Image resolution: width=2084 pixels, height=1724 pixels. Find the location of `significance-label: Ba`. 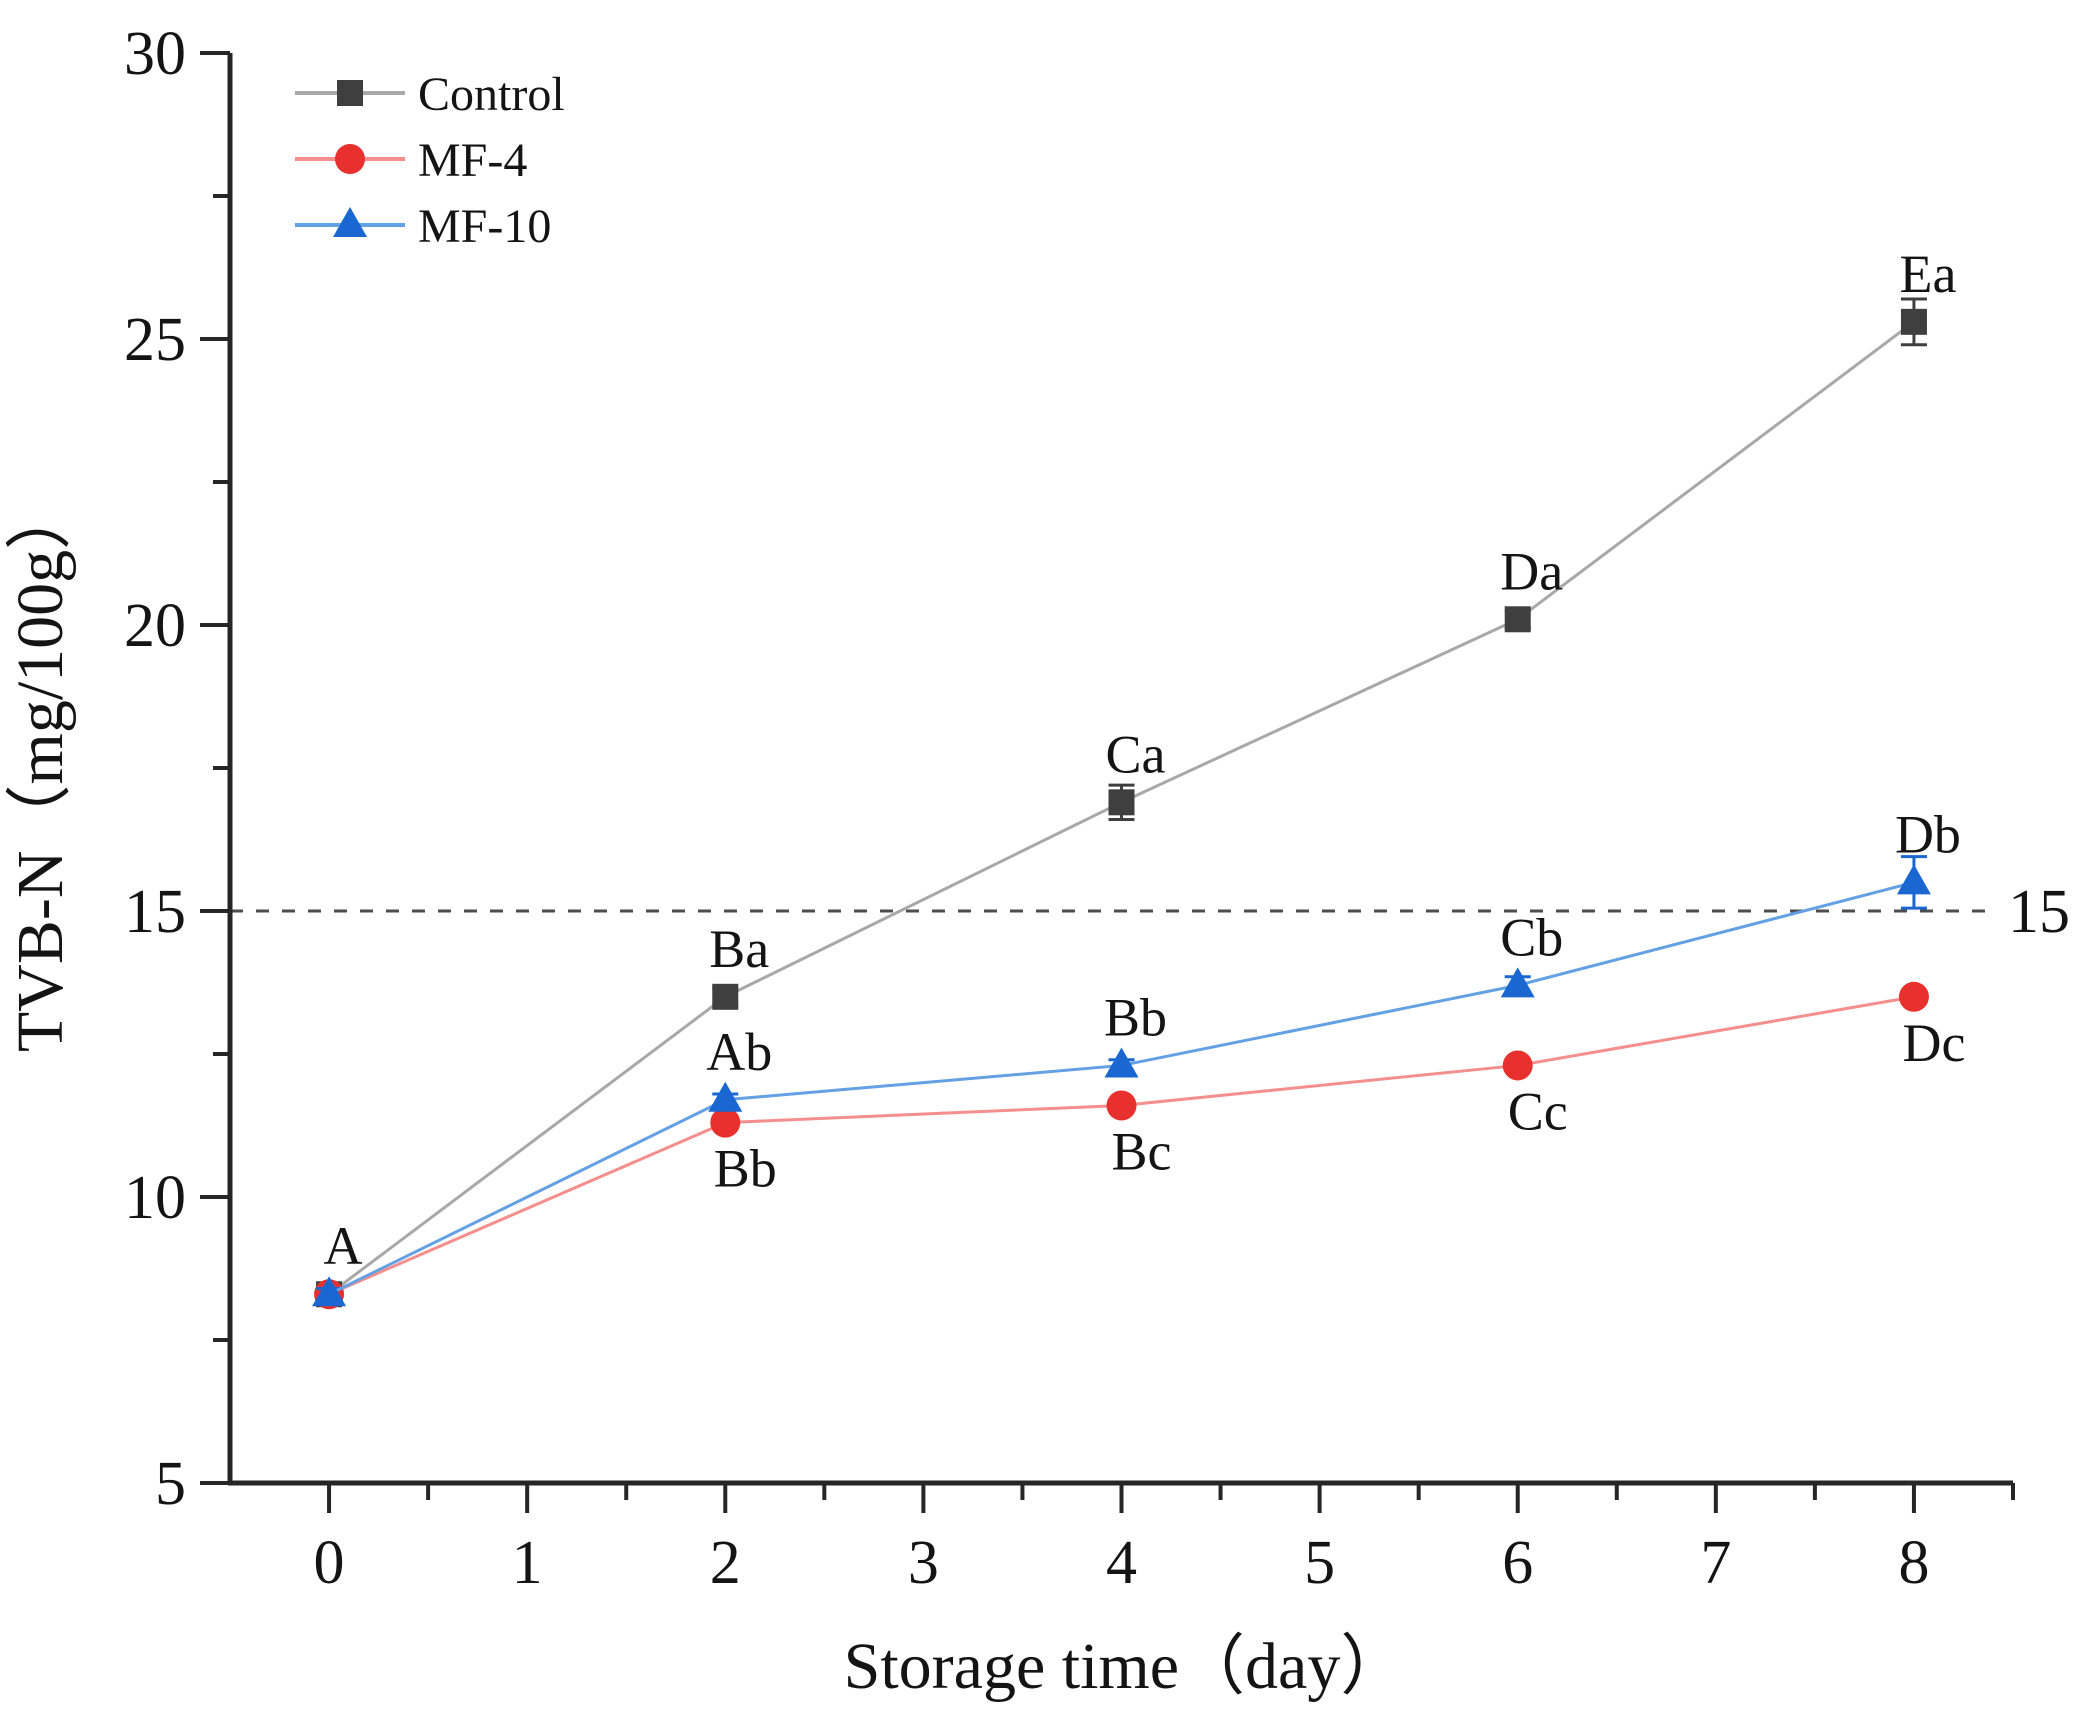

significance-label: Ba is located at coordinates (739, 949).